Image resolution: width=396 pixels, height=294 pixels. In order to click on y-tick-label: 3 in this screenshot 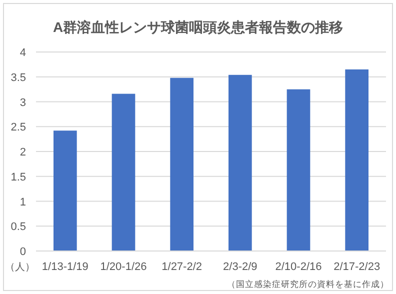, I will do `click(23, 102)`.